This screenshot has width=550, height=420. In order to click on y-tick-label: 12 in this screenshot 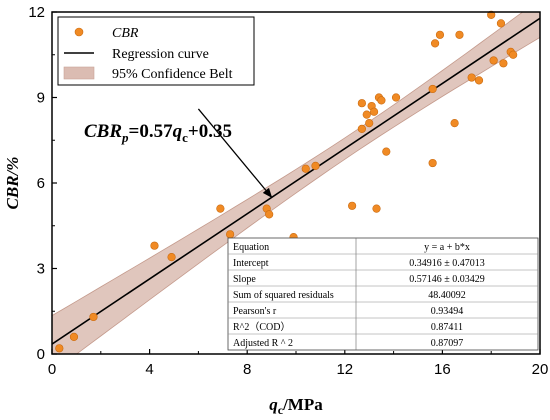, I will do `click(36, 12)`.